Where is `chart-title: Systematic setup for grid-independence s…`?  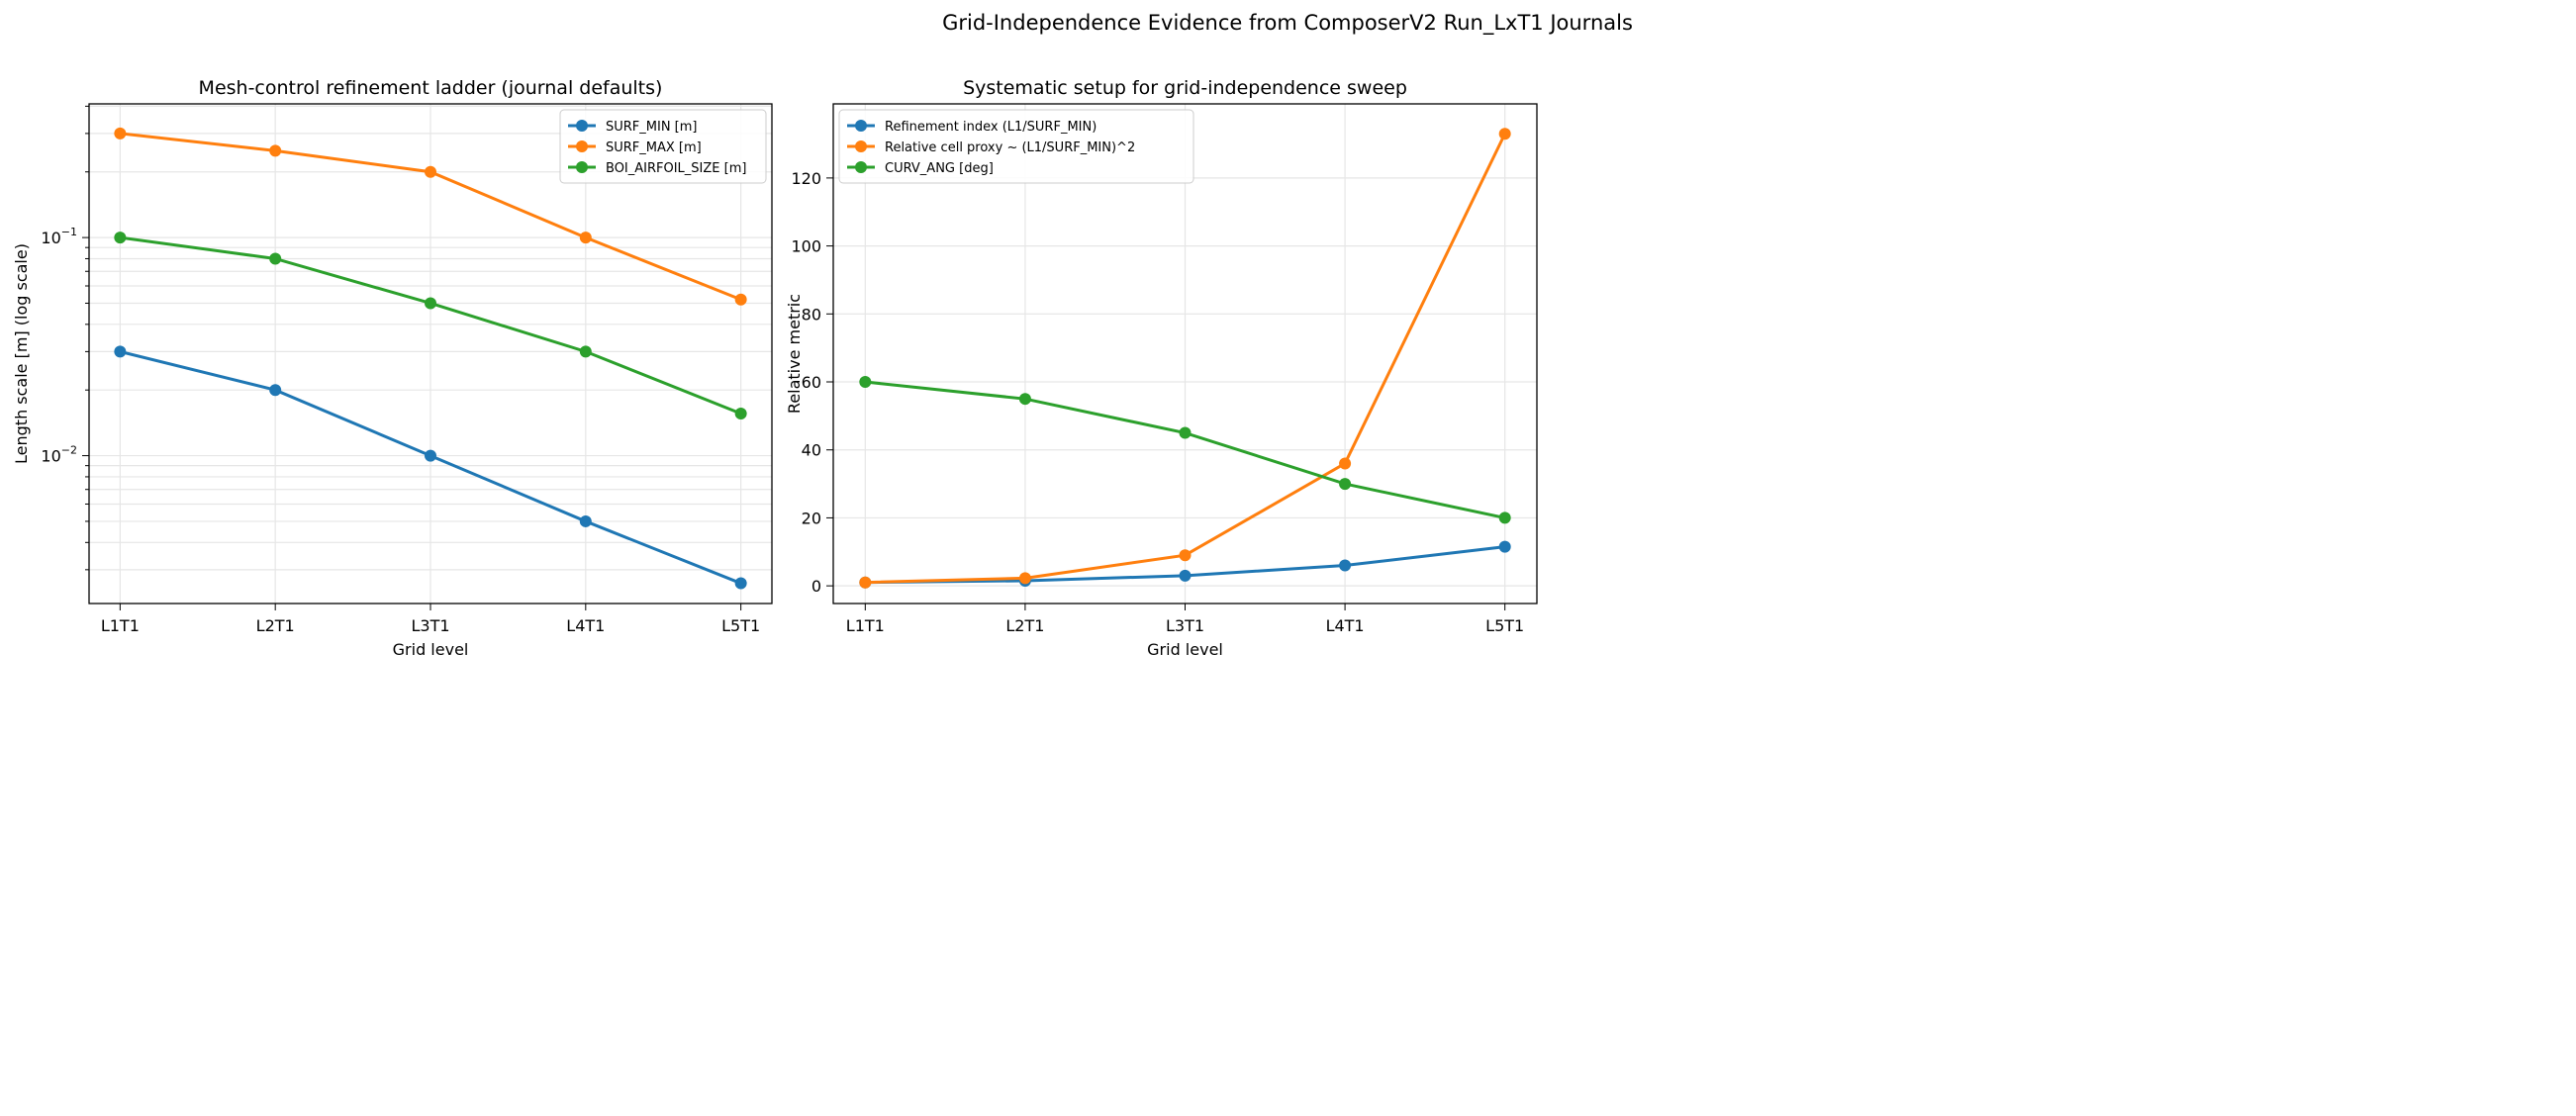 chart-title: Systematic setup for grid-independence s… is located at coordinates (1185, 88).